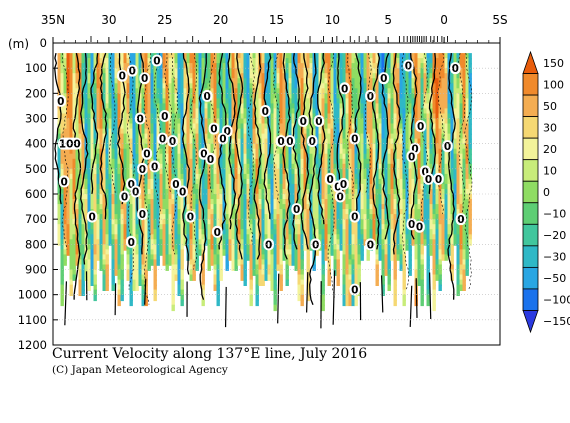 This screenshot has height=423, width=570. I want to click on latitude-tick-label: 30, so click(108, 20).